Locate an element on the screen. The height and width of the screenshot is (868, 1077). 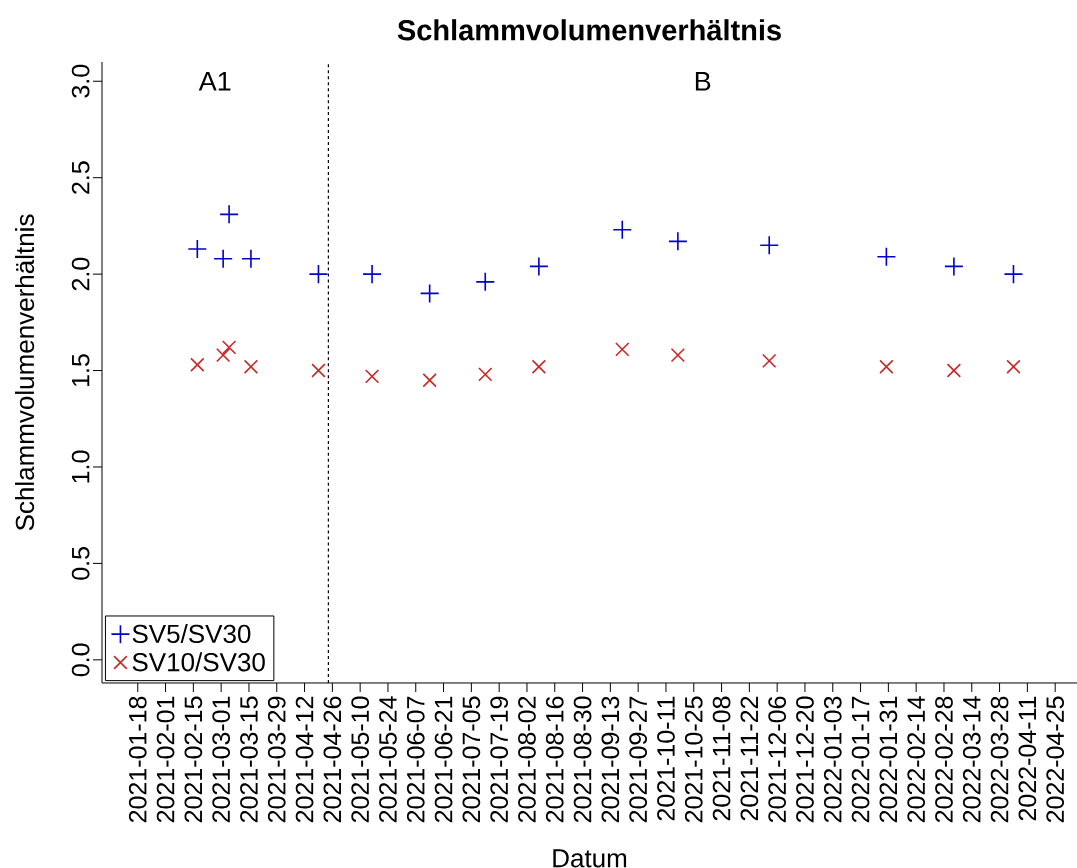
x-tick-label: 2021-04-12 is located at coordinates (304, 759).